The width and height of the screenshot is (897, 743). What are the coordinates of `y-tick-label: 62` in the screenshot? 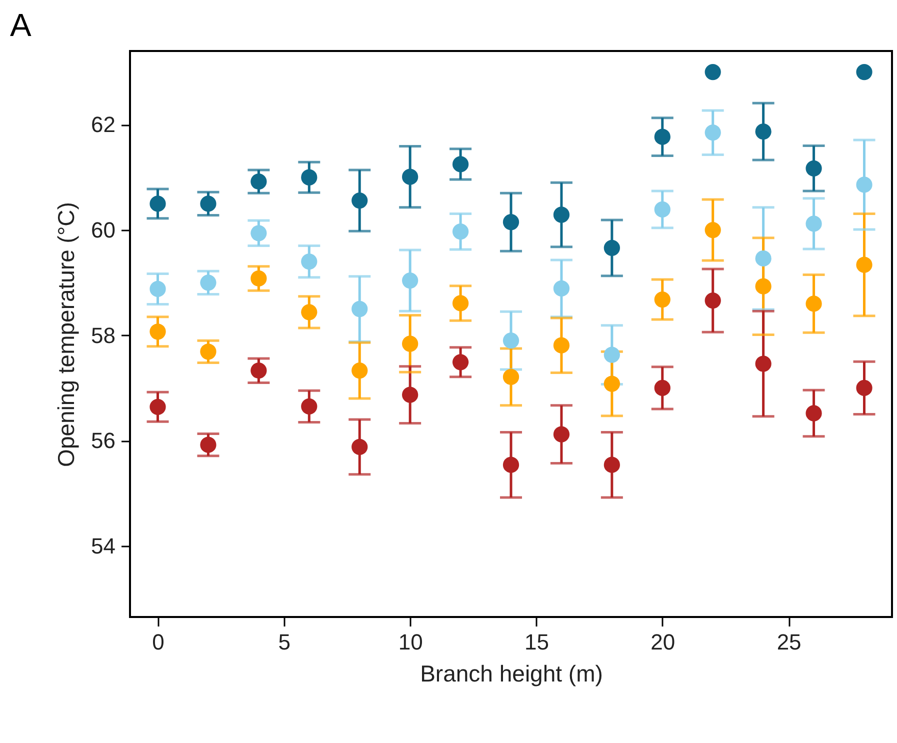 It's located at (103, 125).